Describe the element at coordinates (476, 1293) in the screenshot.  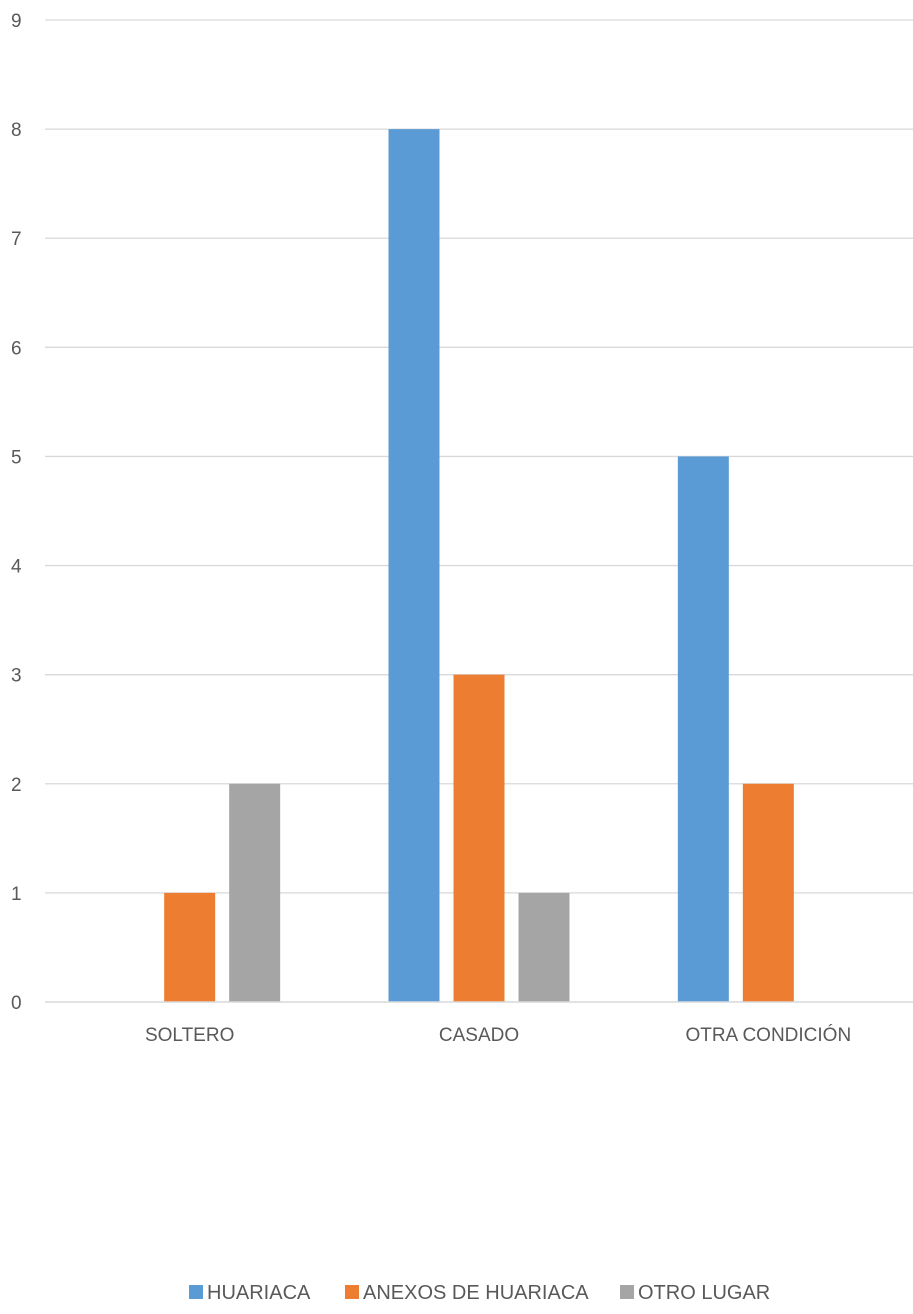
I see `legend-label: ANEXOS DE HUARIACA` at that location.